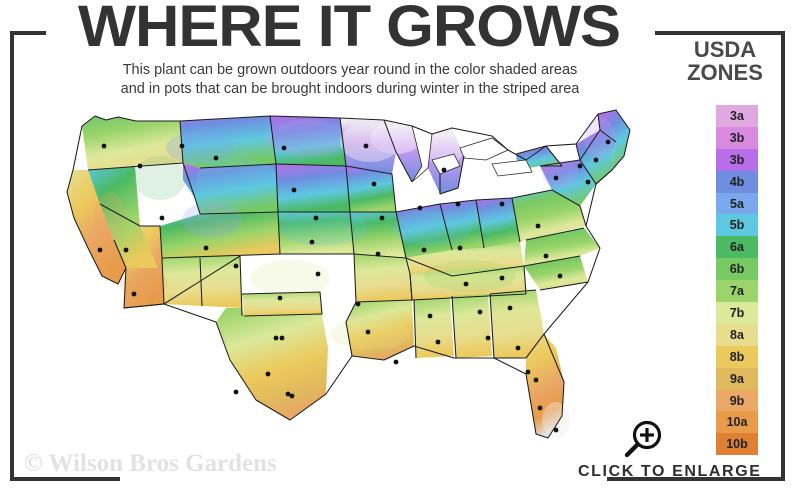  I want to click on legend-swatch-3a: 3a, so click(737, 116).